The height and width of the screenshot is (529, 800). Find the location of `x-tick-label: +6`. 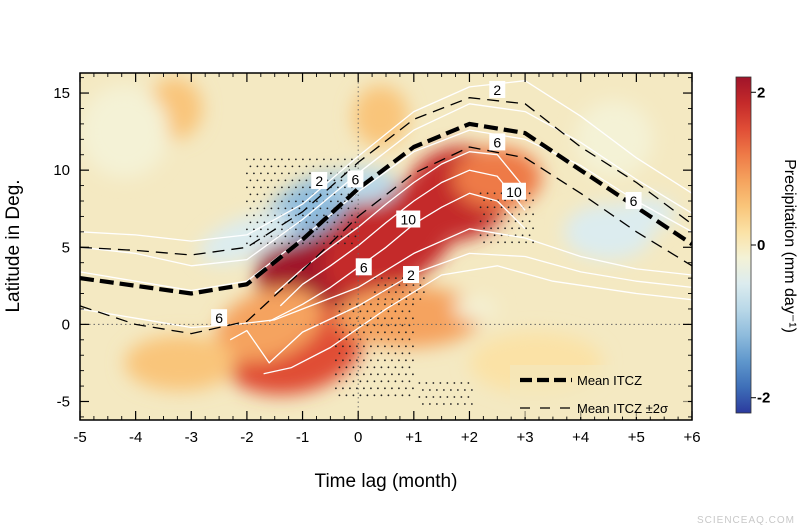

x-tick-label: +6 is located at coordinates (691, 437).